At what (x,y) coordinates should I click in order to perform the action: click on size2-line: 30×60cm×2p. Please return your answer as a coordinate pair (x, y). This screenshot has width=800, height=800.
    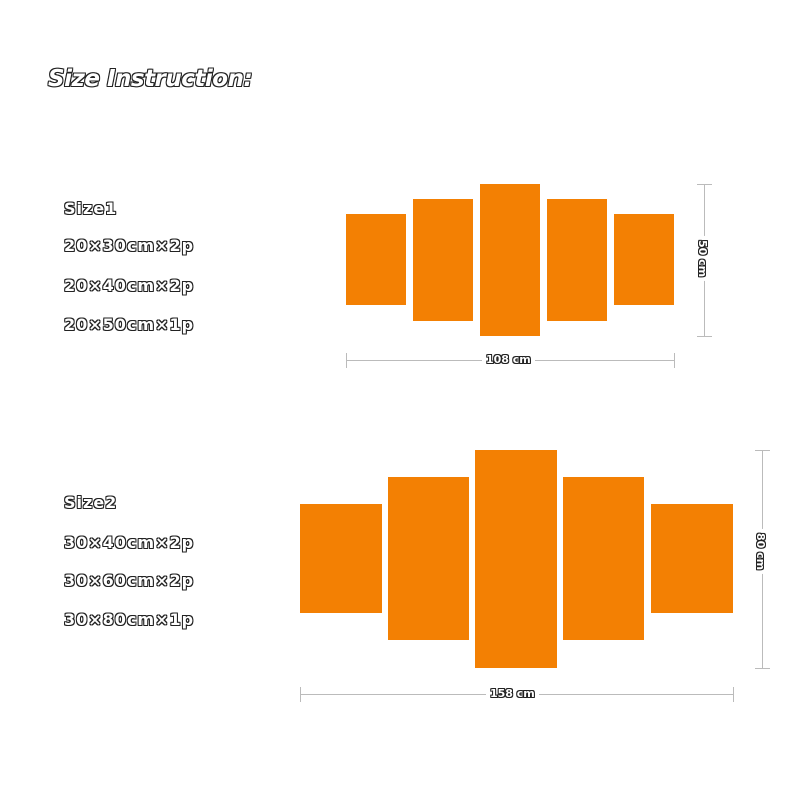
    Looking at the image, I should click on (129, 580).